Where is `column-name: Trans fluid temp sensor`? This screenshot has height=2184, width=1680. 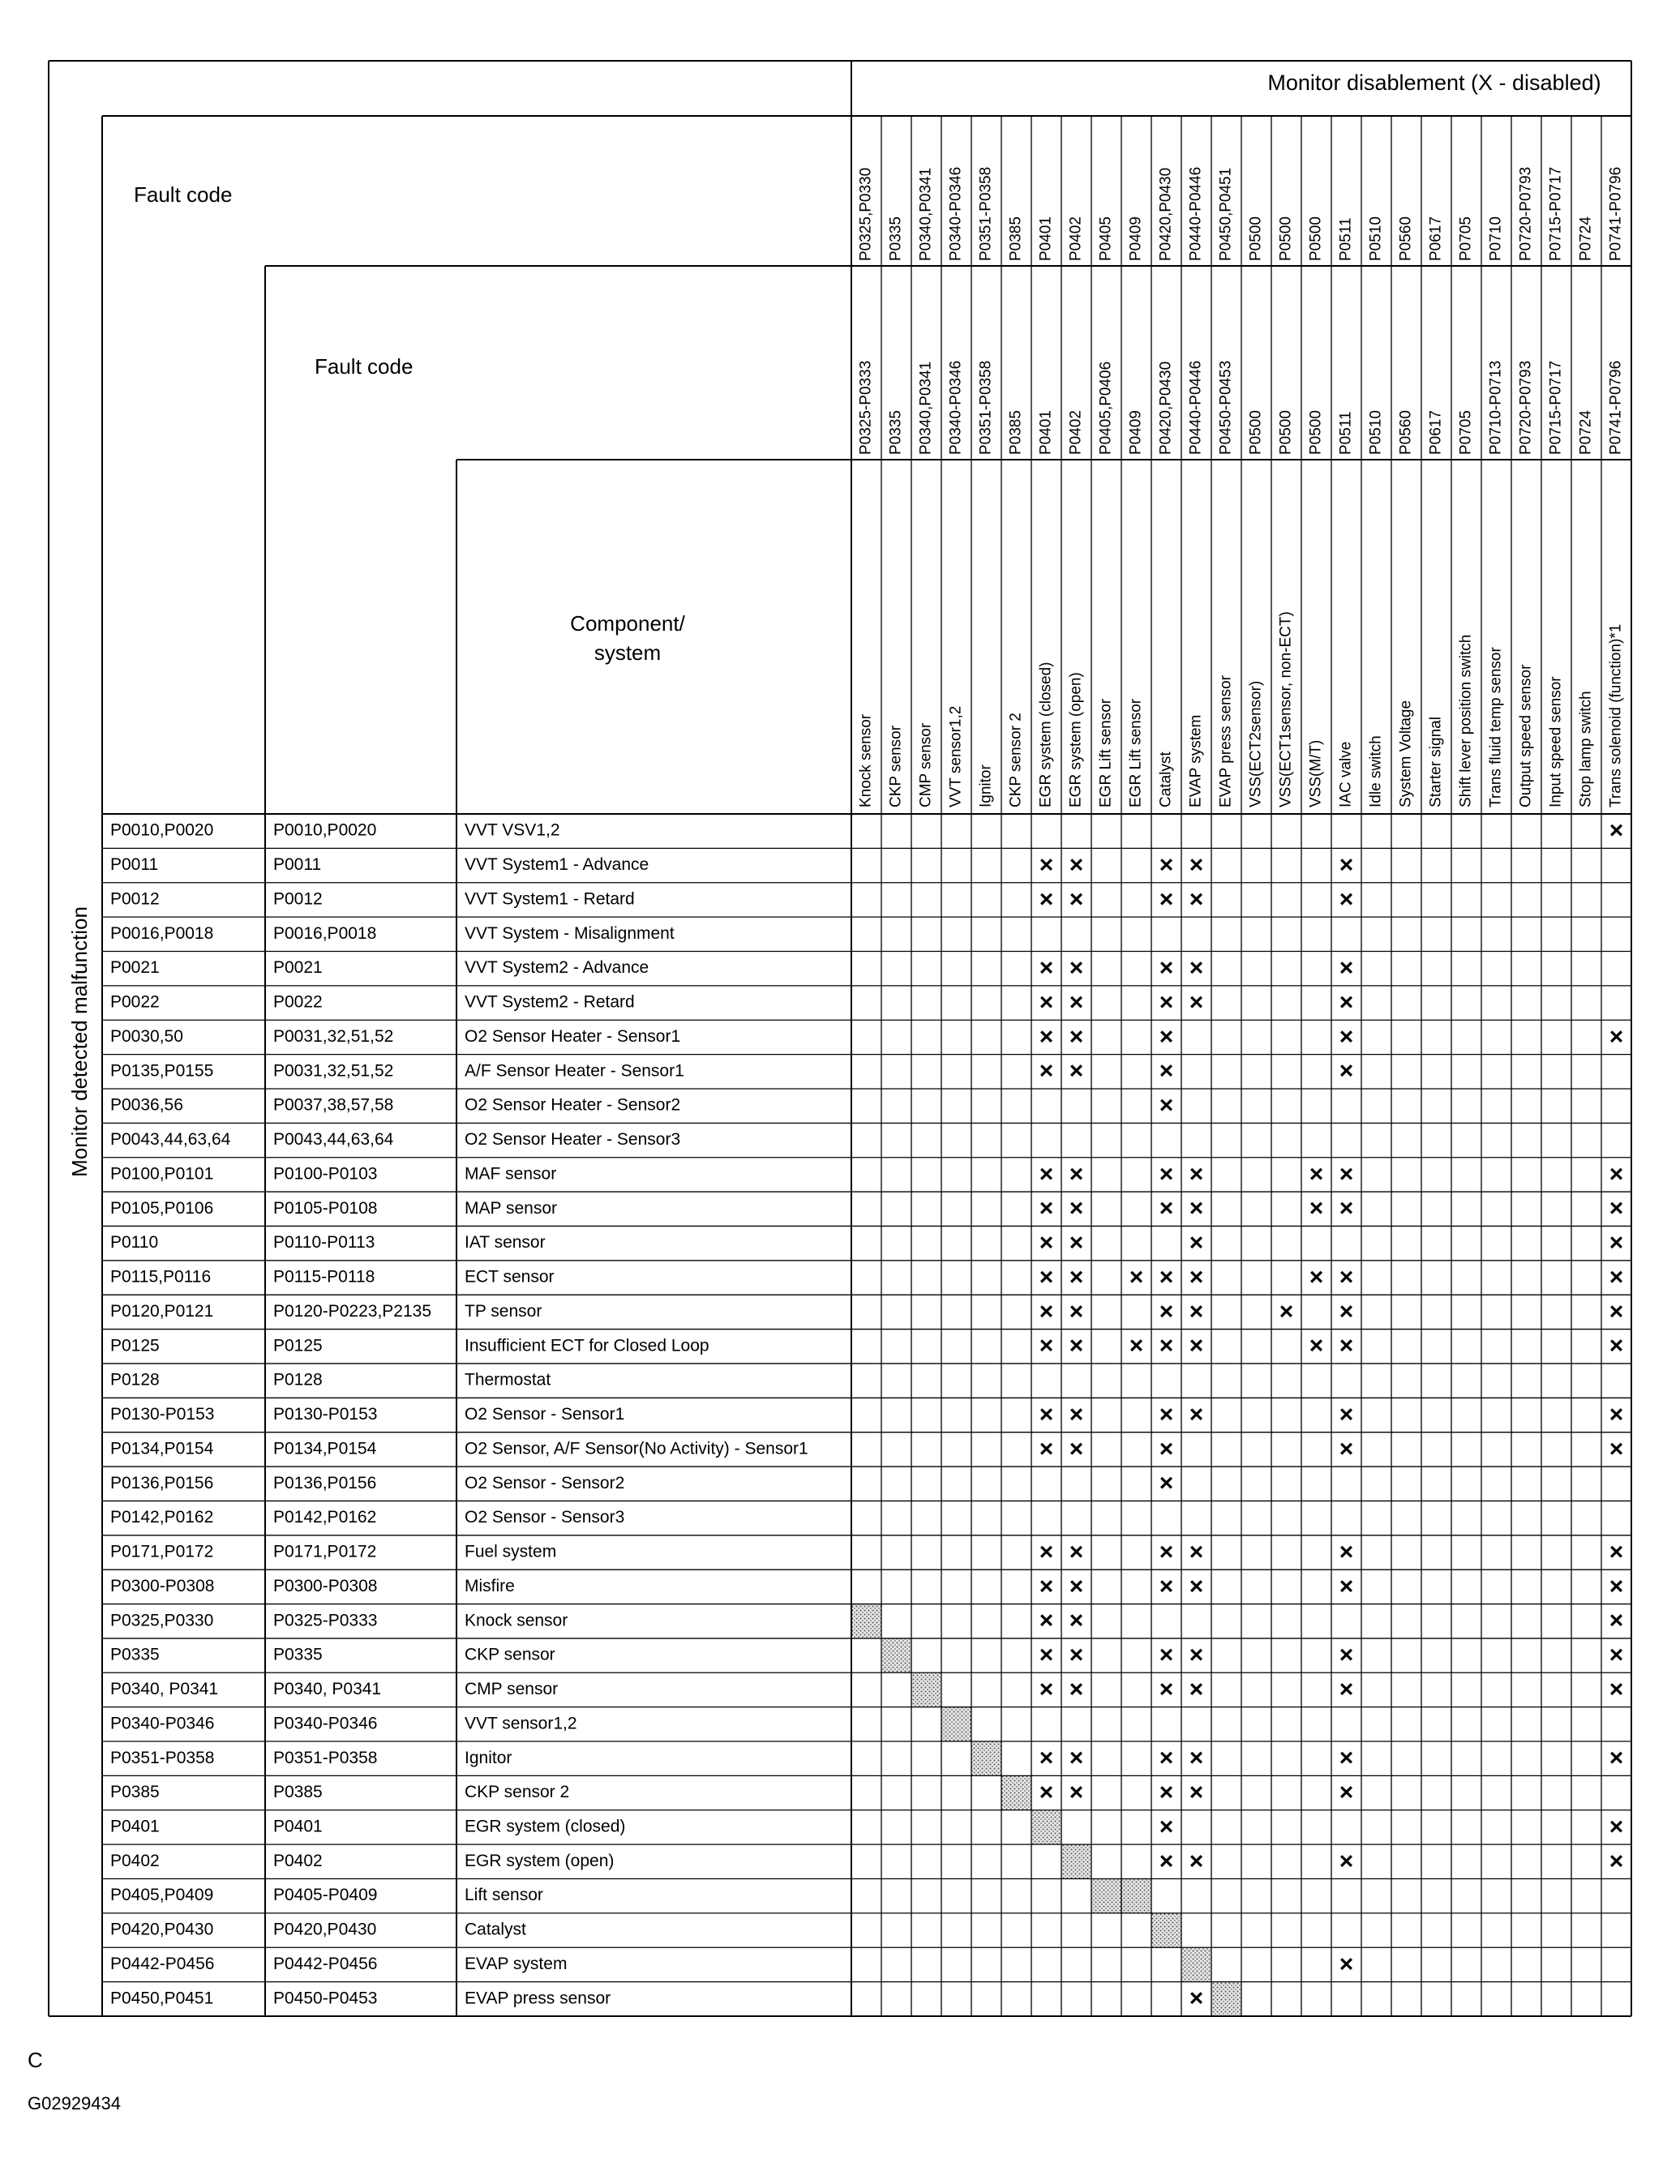
column-name: Trans fluid temp sensor is located at coordinates (1497, 727).